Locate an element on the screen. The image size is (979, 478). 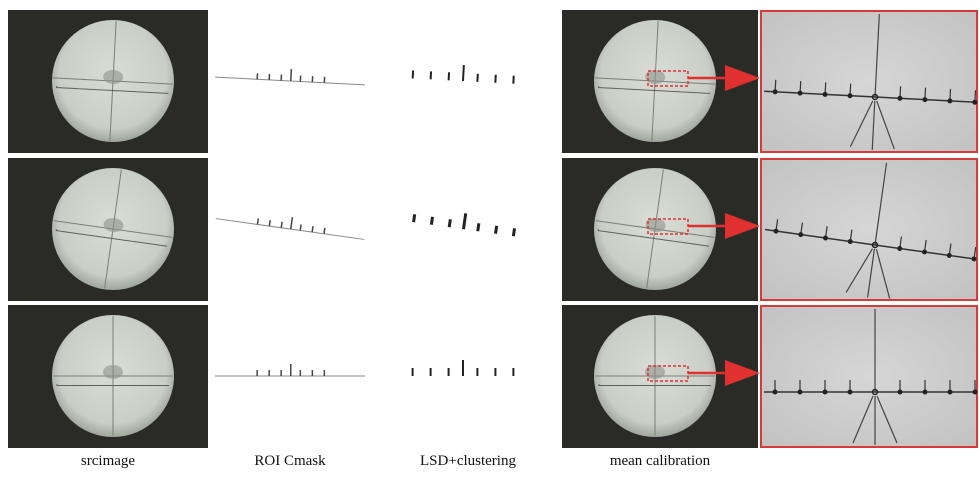
column-label: srcimage is located at coordinates (108, 461).